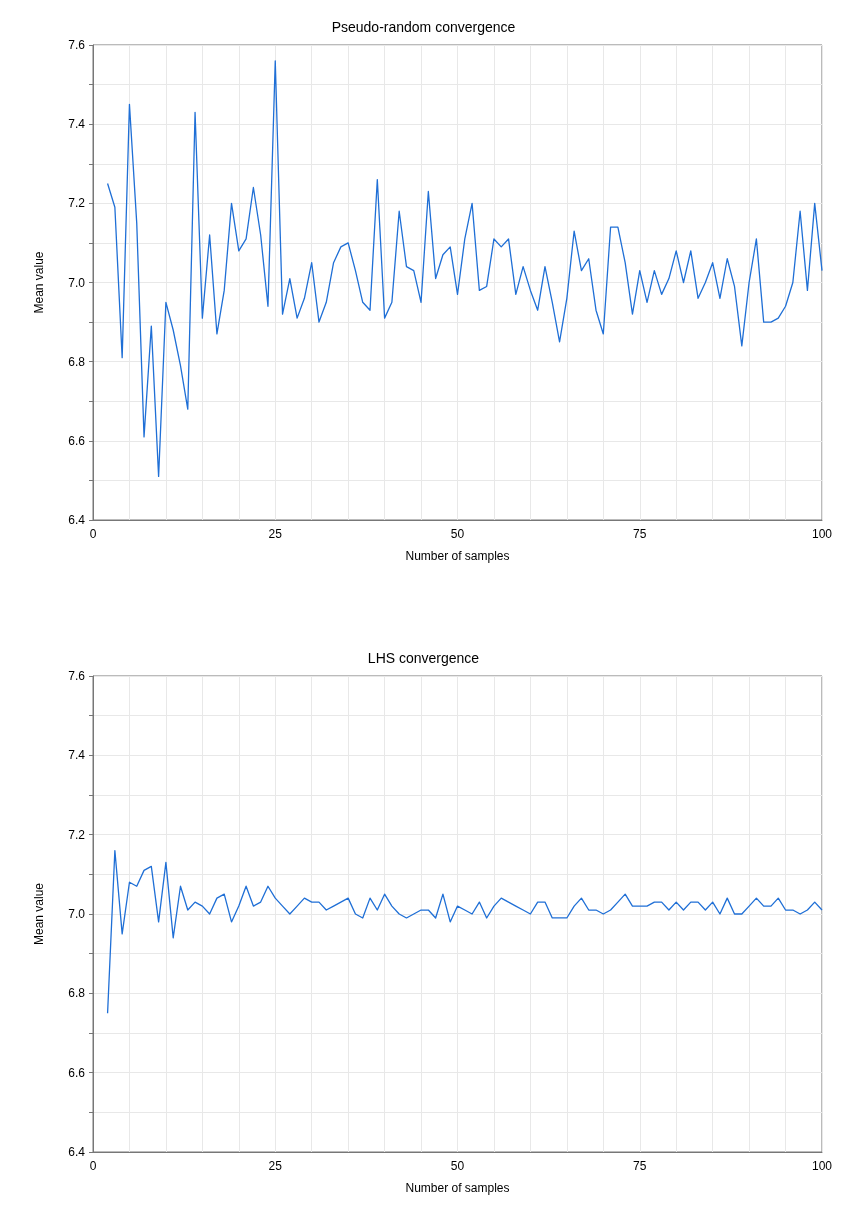  Describe the element at coordinates (423, 27) in the screenshot. I see `chart-title: Pseudo-random convergence` at that location.